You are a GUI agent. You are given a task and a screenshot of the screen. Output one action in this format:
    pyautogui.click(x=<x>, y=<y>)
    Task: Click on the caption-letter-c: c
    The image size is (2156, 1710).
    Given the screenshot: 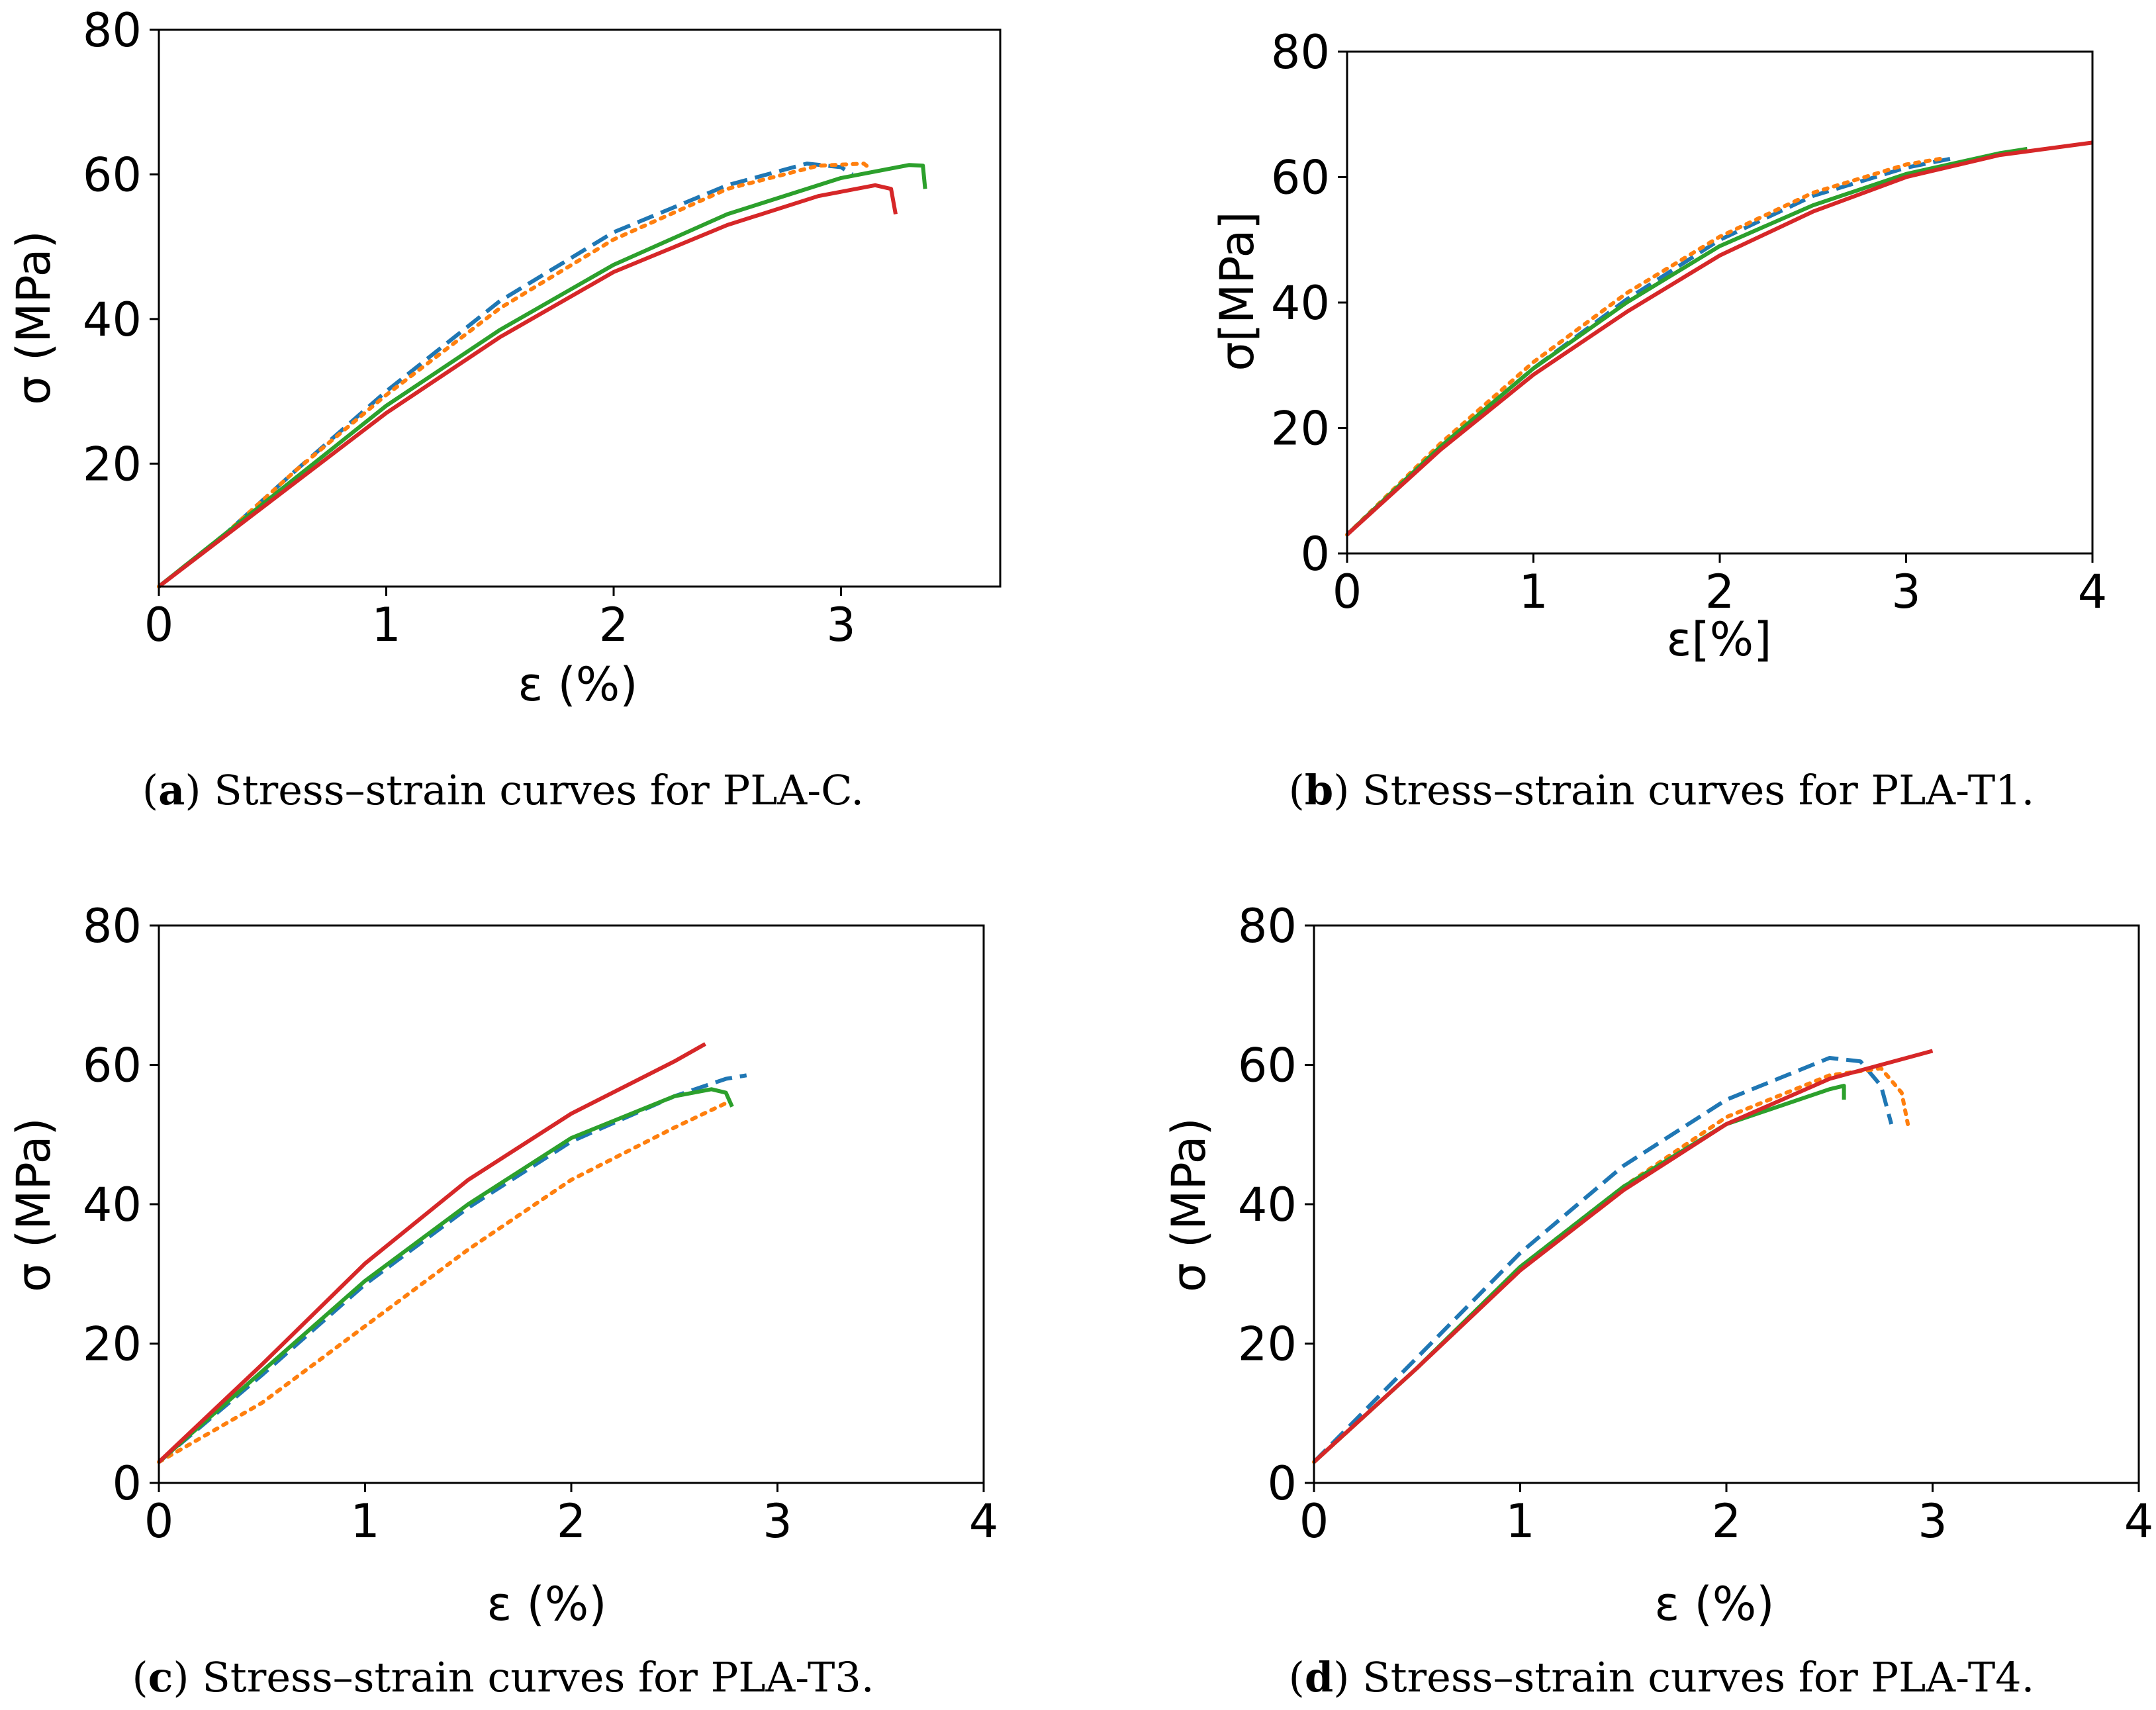 What is the action you would take?
    pyautogui.click(x=160, y=1677)
    